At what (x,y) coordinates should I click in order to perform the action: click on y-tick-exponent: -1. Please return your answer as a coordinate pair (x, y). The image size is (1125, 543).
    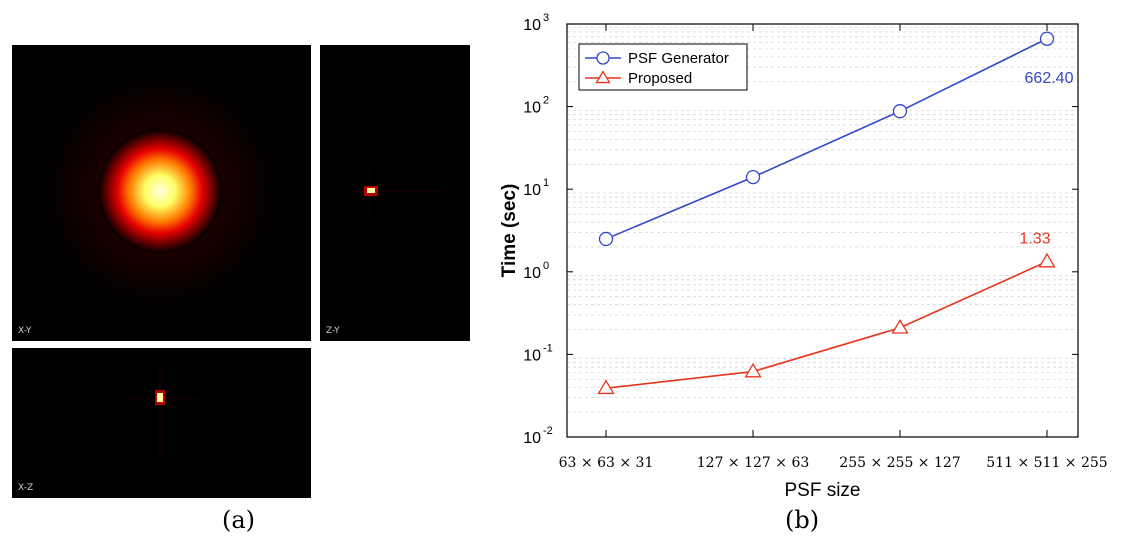
    Looking at the image, I should click on (548, 348).